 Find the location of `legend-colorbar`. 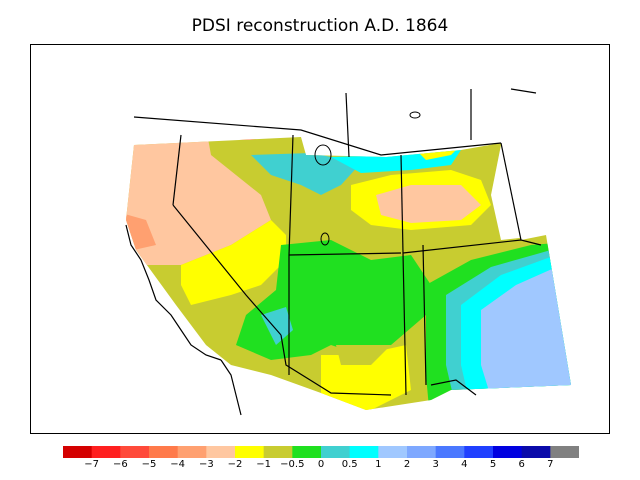

legend-colorbar is located at coordinates (321, 452).